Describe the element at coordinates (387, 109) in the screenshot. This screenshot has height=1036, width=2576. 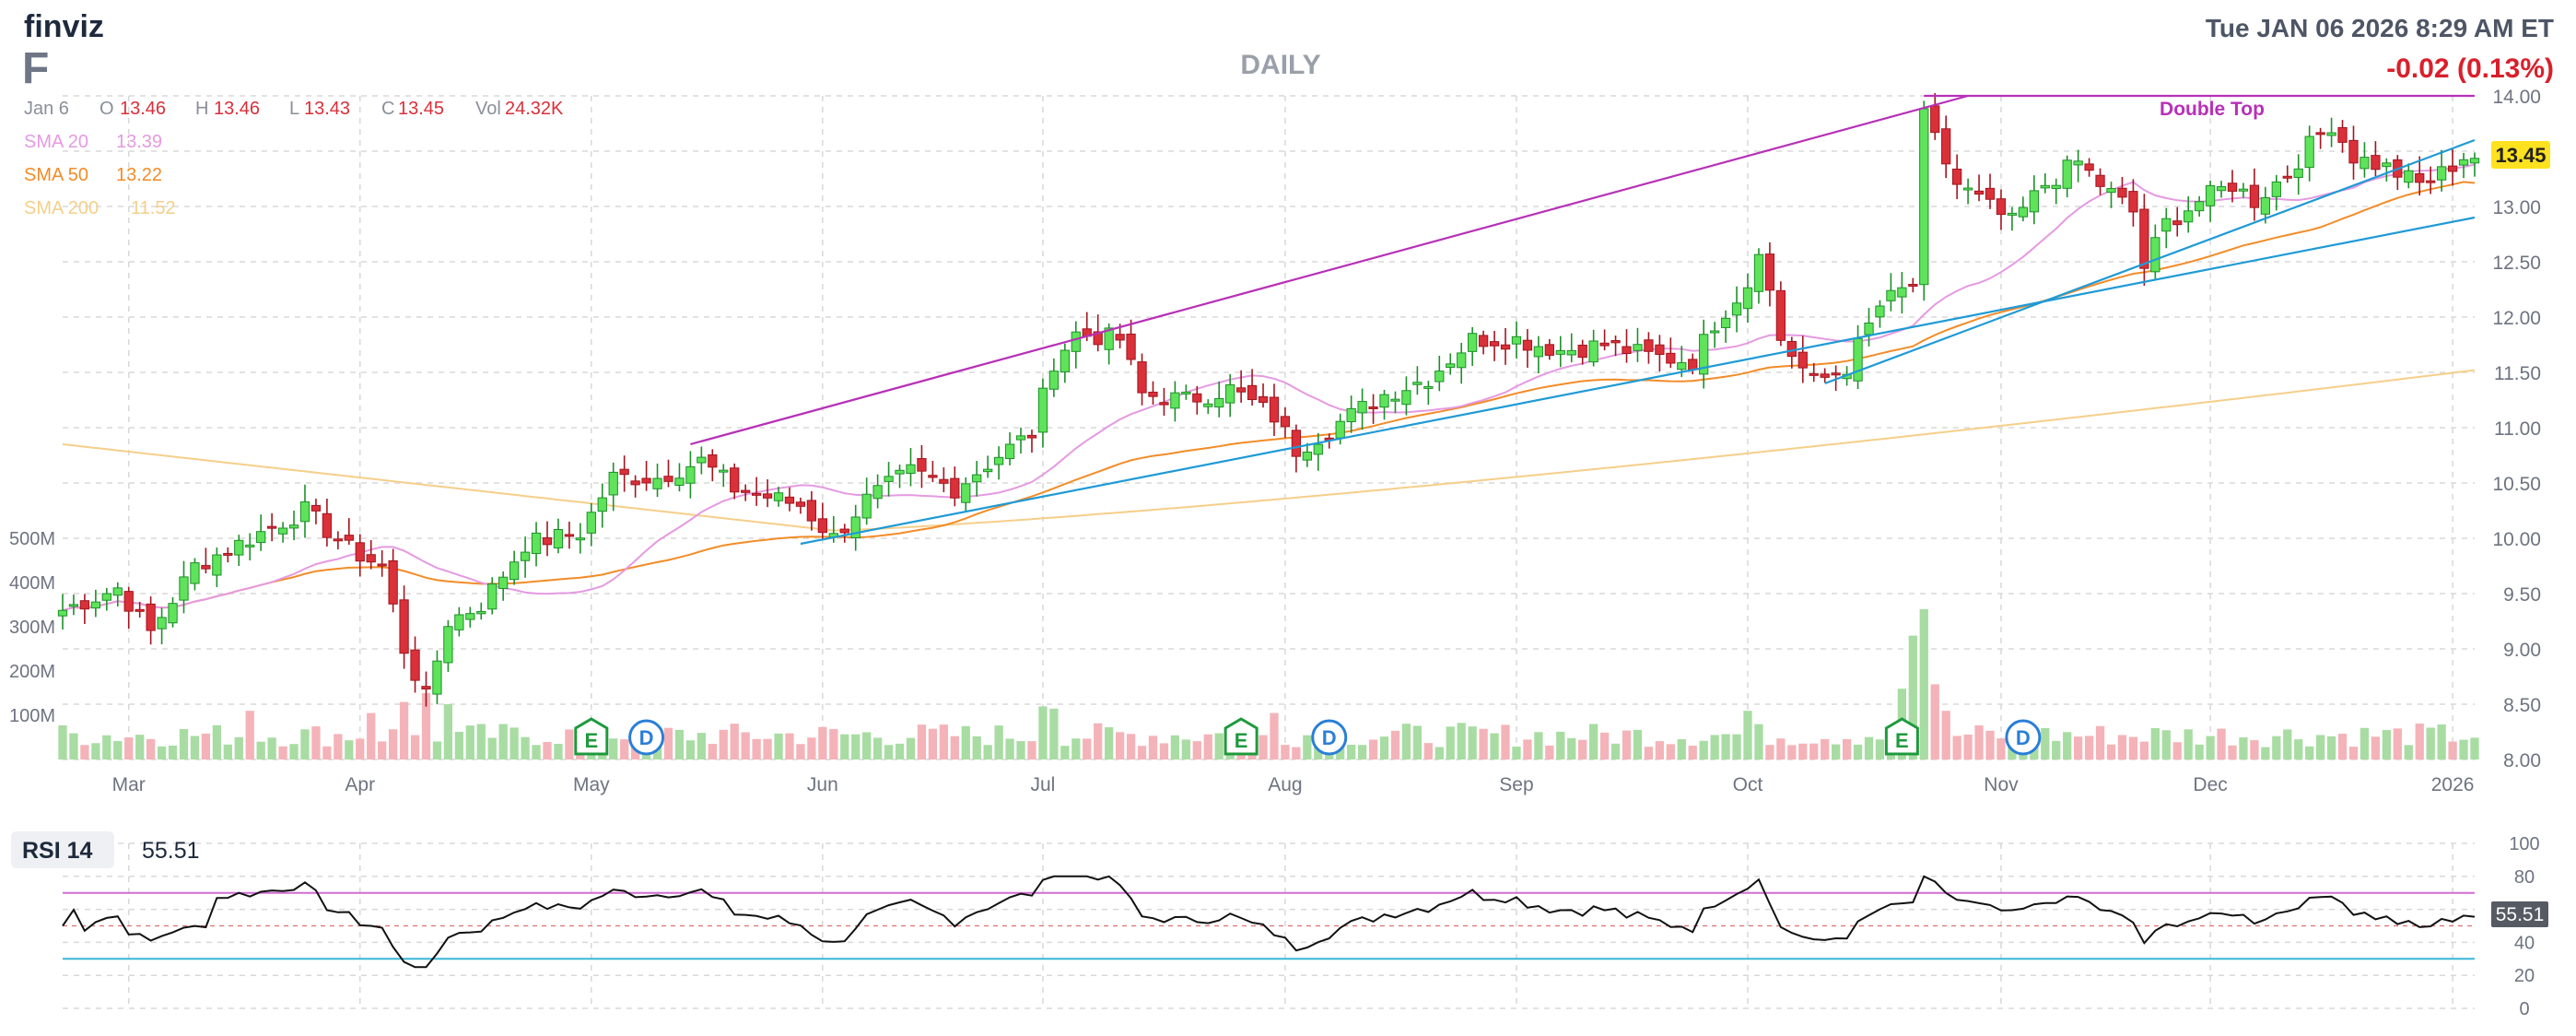
I see `close-label: C` at that location.